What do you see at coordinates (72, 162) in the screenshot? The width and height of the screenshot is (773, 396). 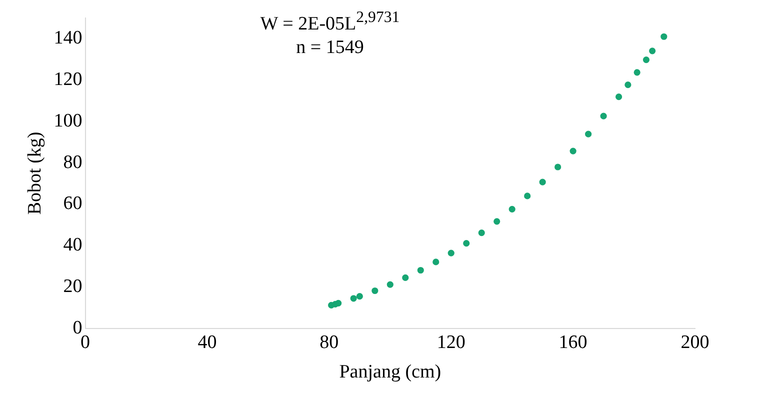 I see `y-tick-label: 80` at bounding box center [72, 162].